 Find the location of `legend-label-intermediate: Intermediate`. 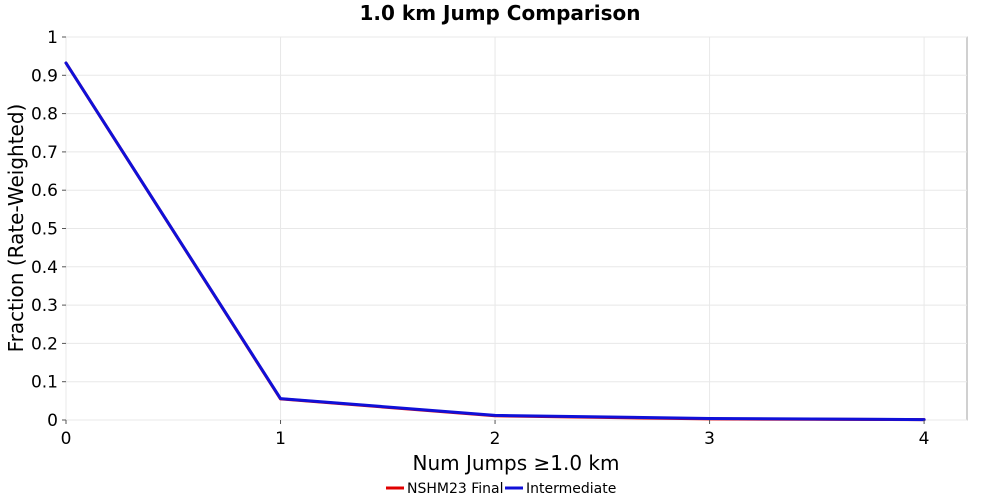

legend-label-intermediate: Intermediate is located at coordinates (571, 489).